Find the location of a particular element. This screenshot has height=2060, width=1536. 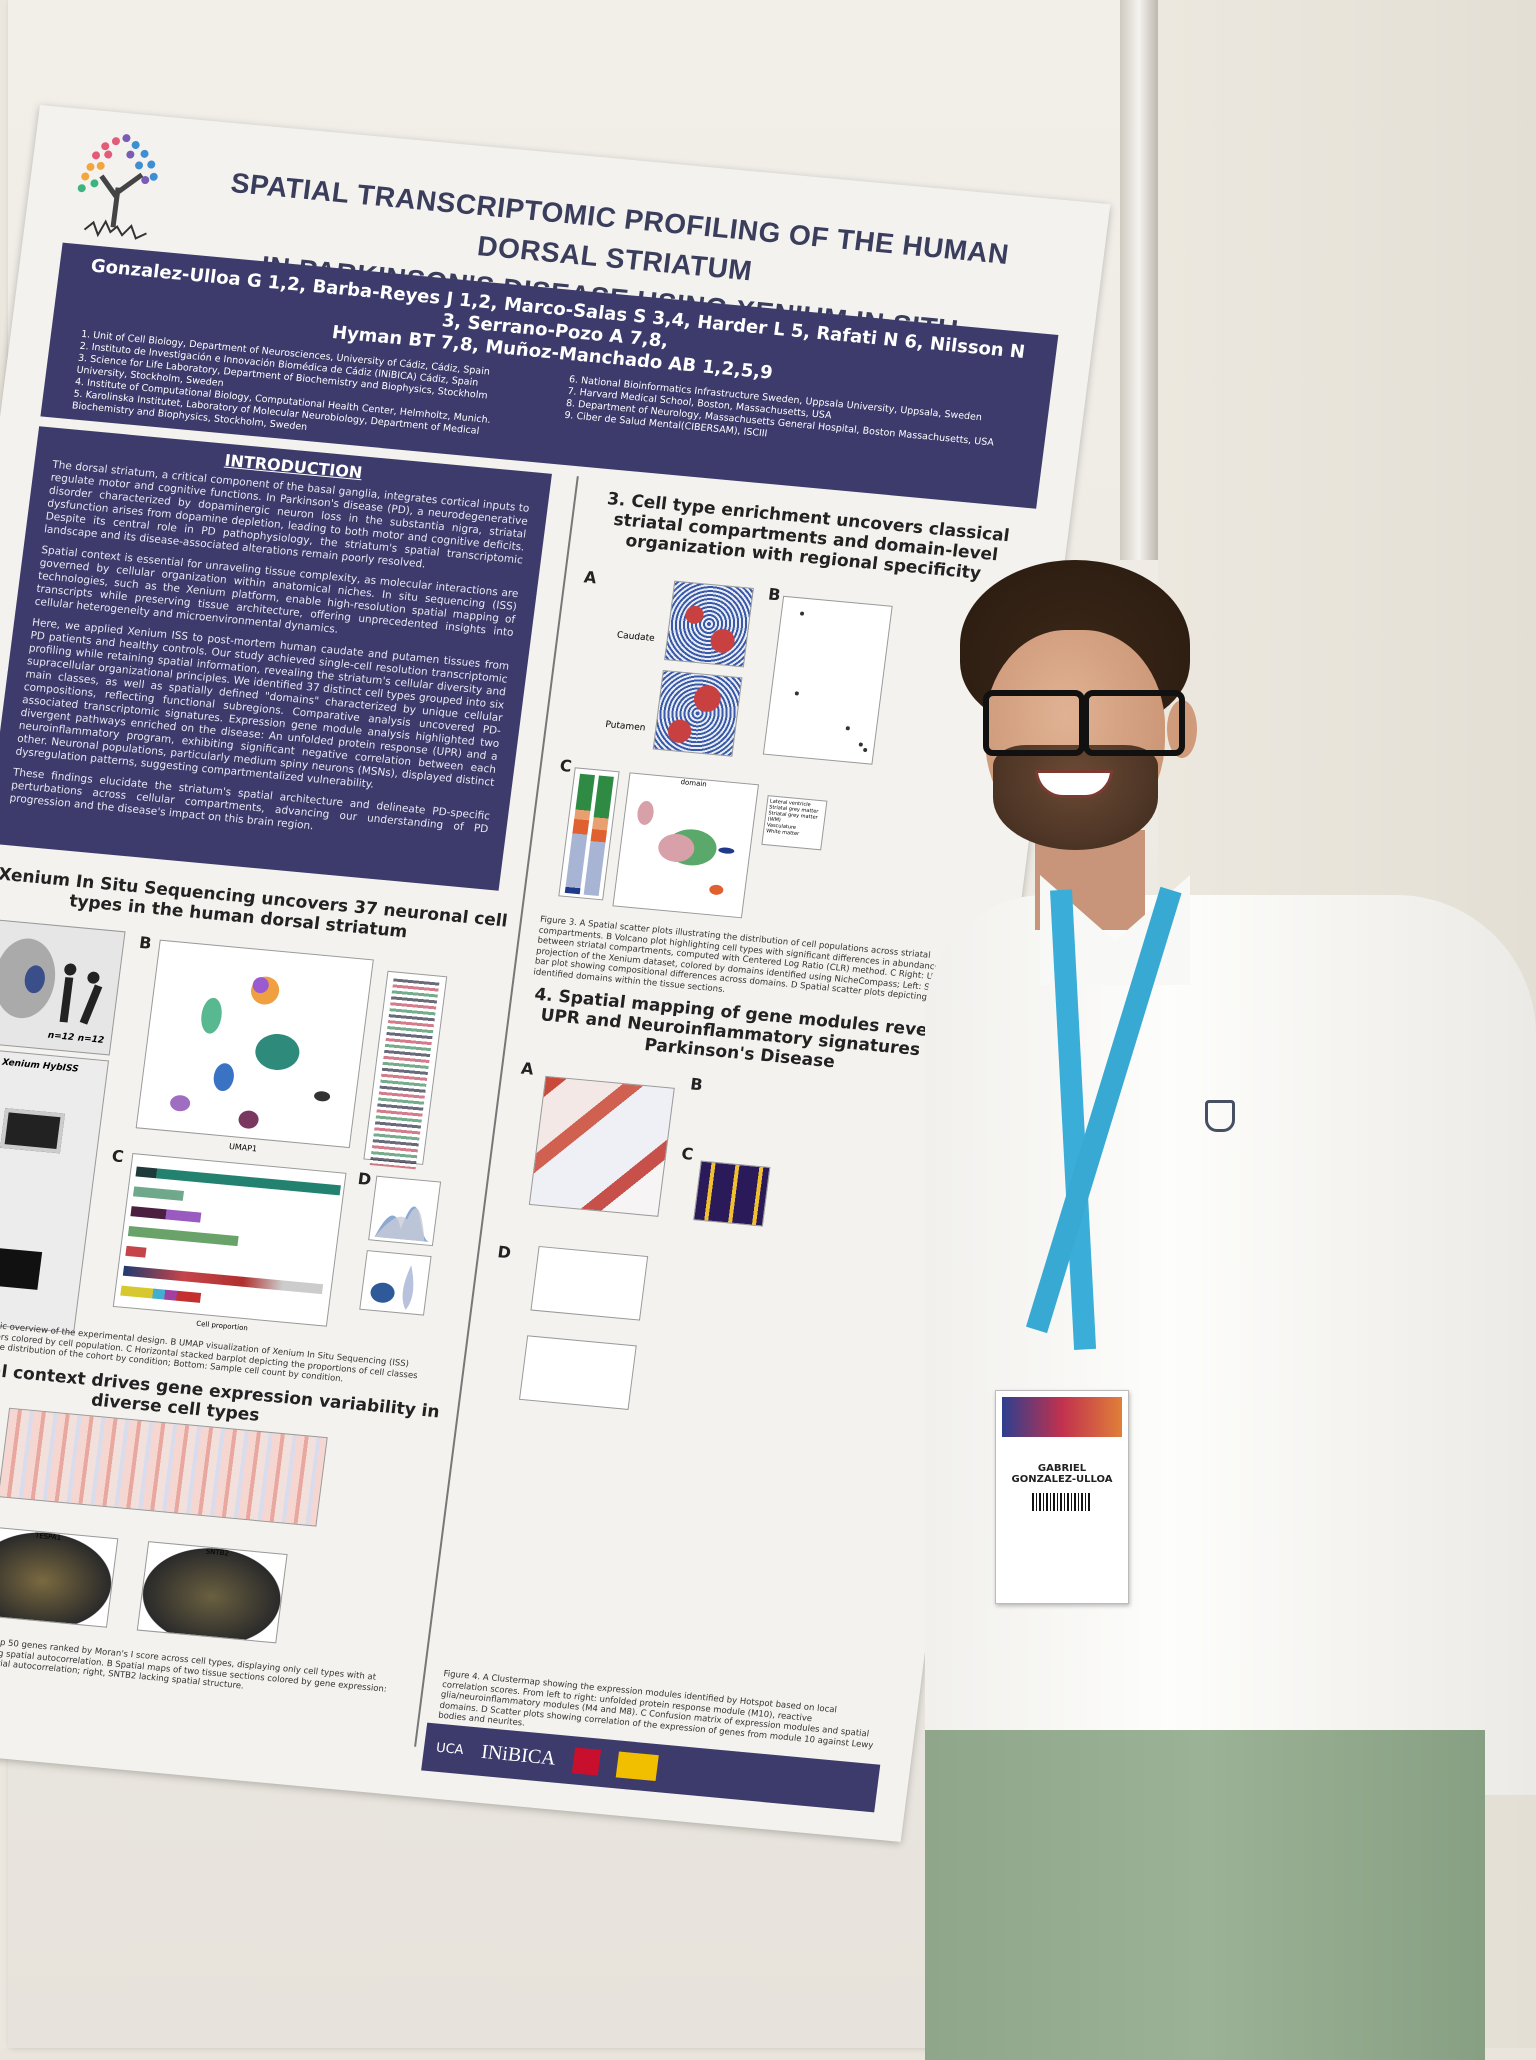

conference-badge: GABRIEL GONZALEZ-ULLOA is located at coordinates (1062, 1497).